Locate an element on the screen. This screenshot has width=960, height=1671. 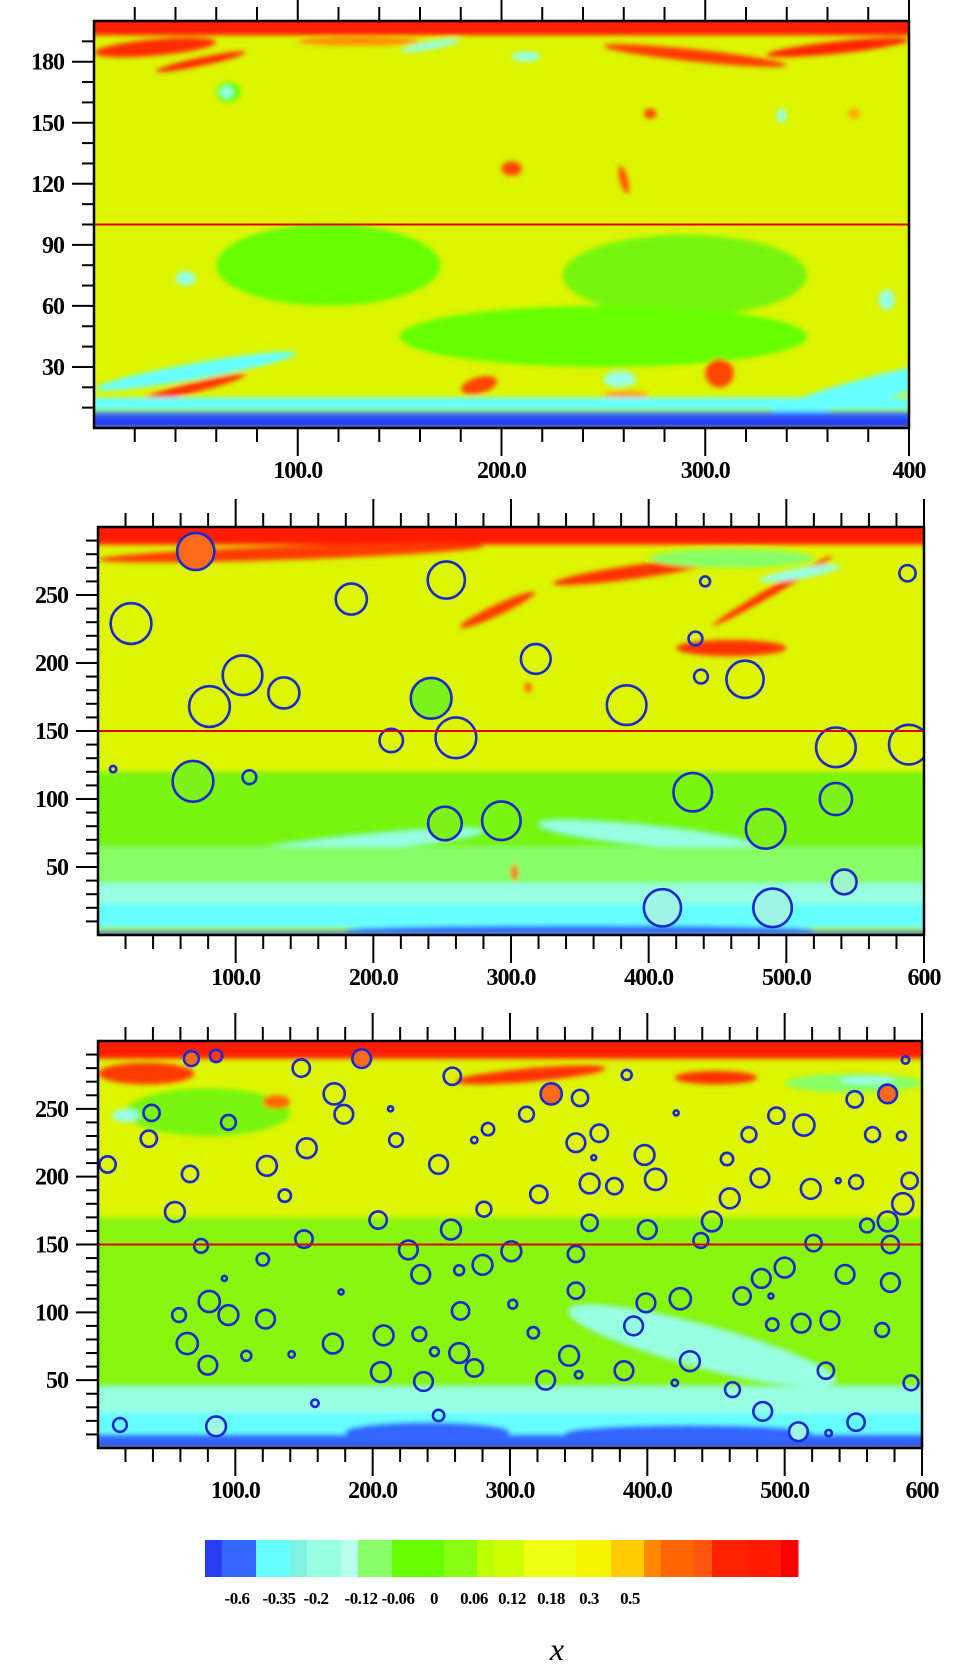
colorbar-variable-label: x is located at coordinates (556, 1649).